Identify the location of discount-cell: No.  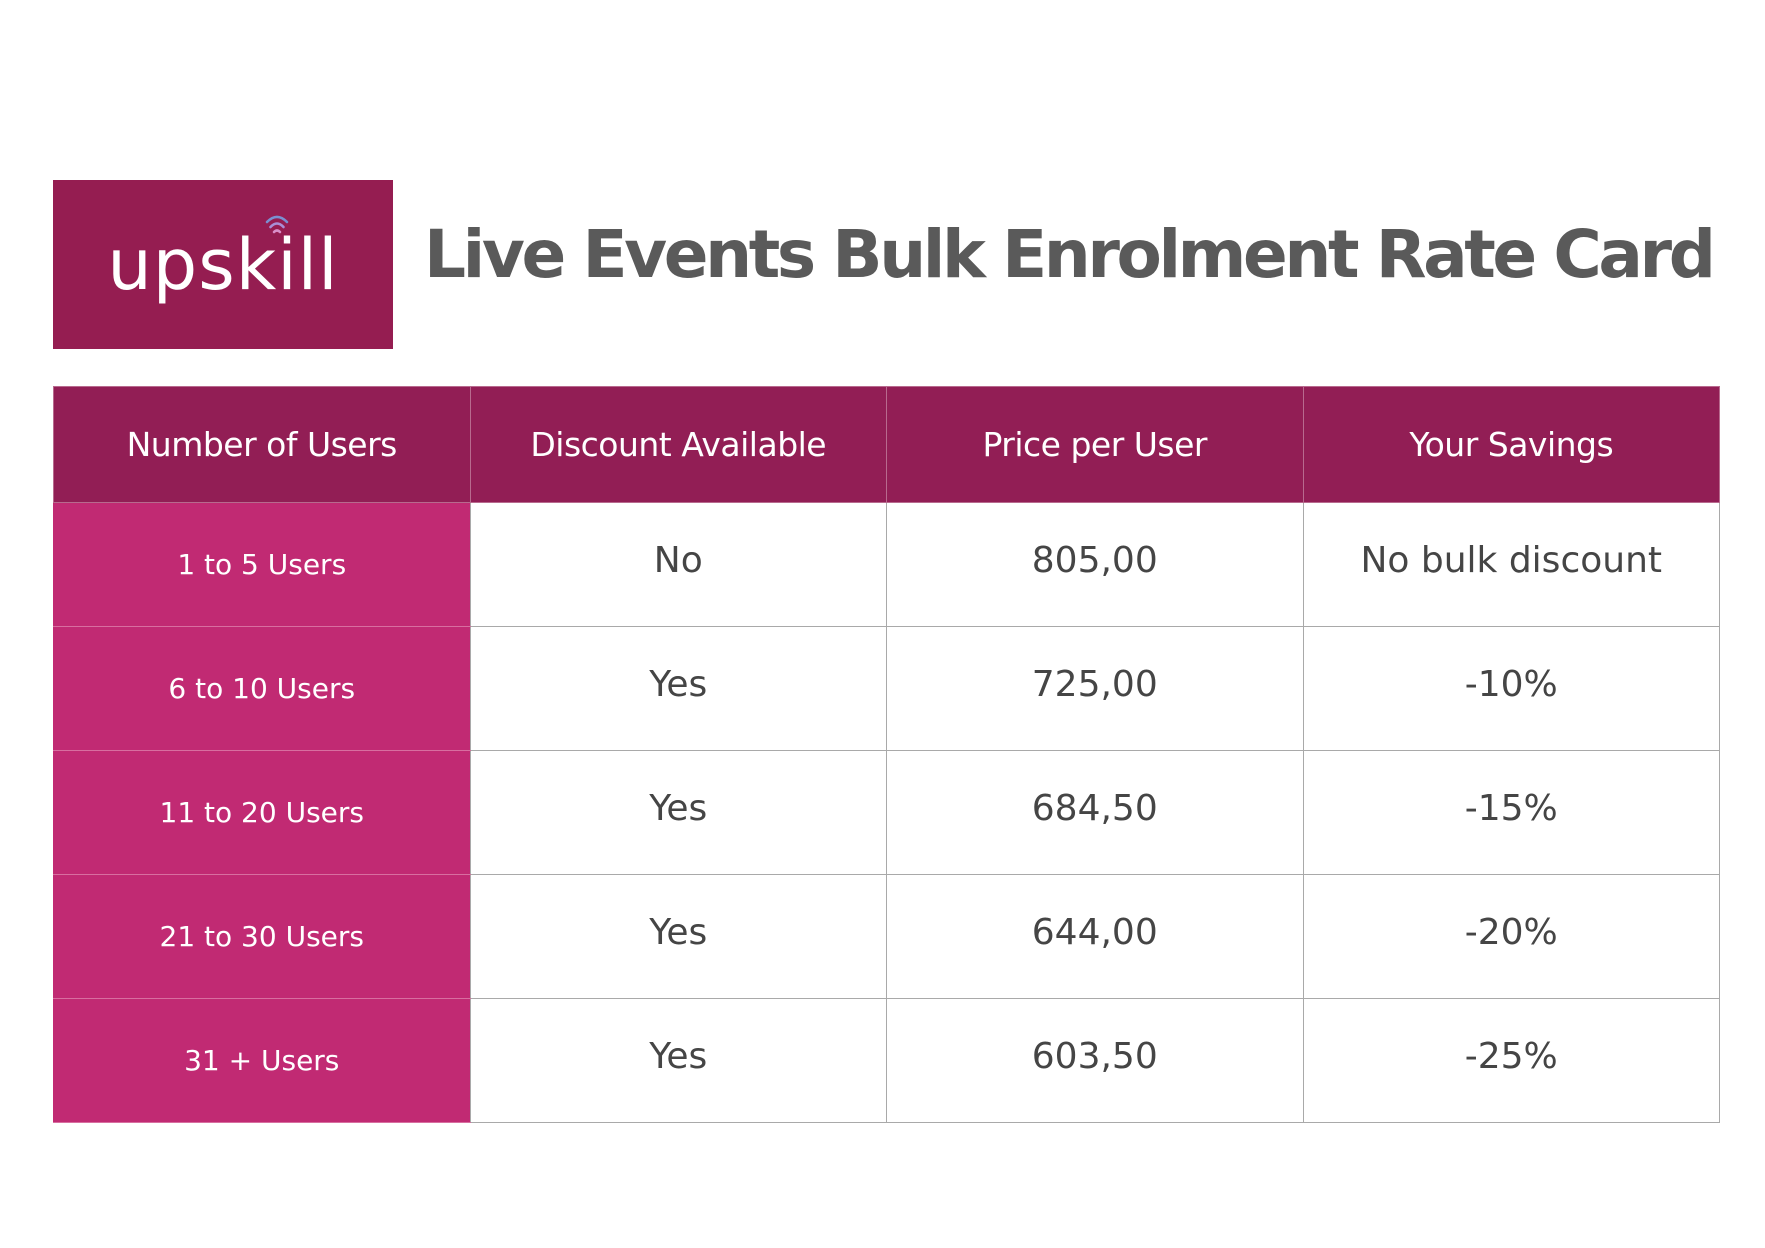
(678, 564).